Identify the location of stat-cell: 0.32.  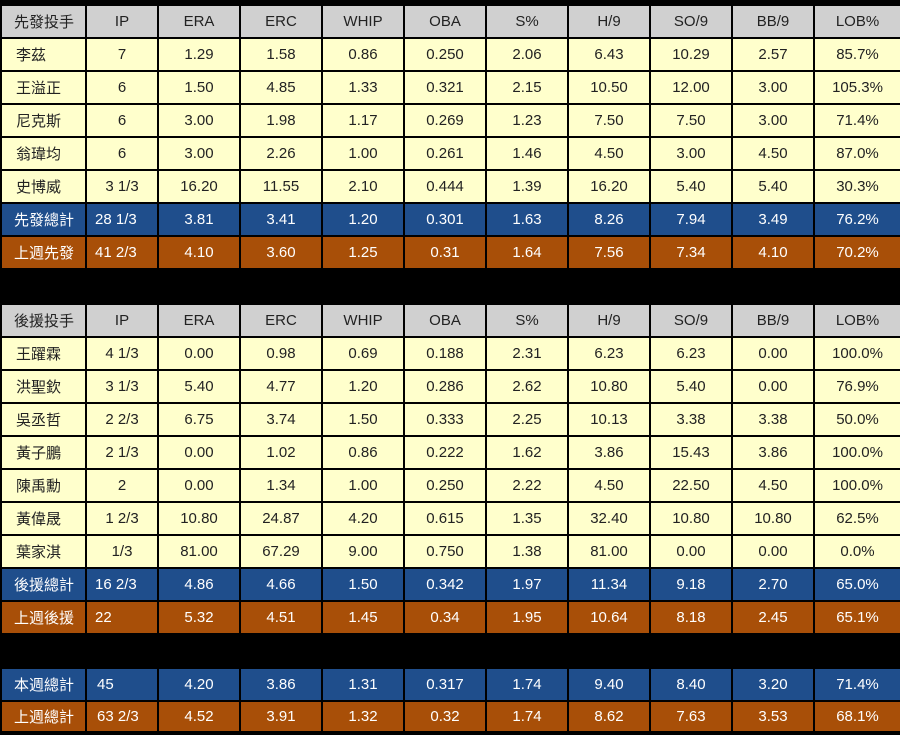
(445, 716).